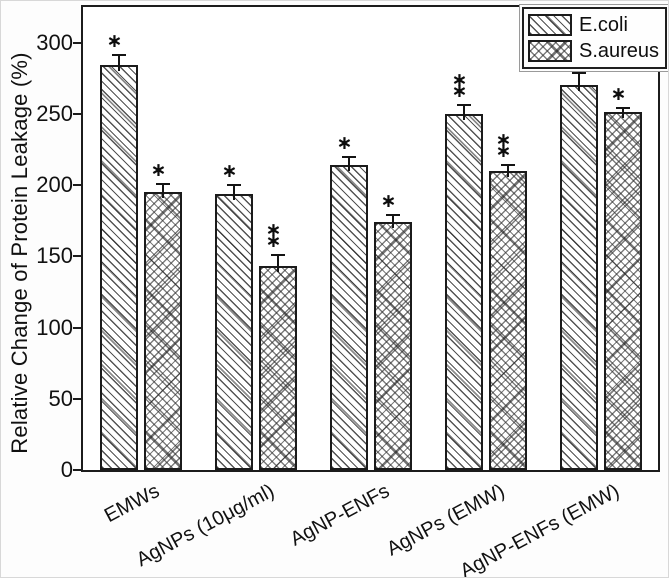 The width and height of the screenshot is (669, 578). I want to click on y-tick-label: 300, so click(54, 42).